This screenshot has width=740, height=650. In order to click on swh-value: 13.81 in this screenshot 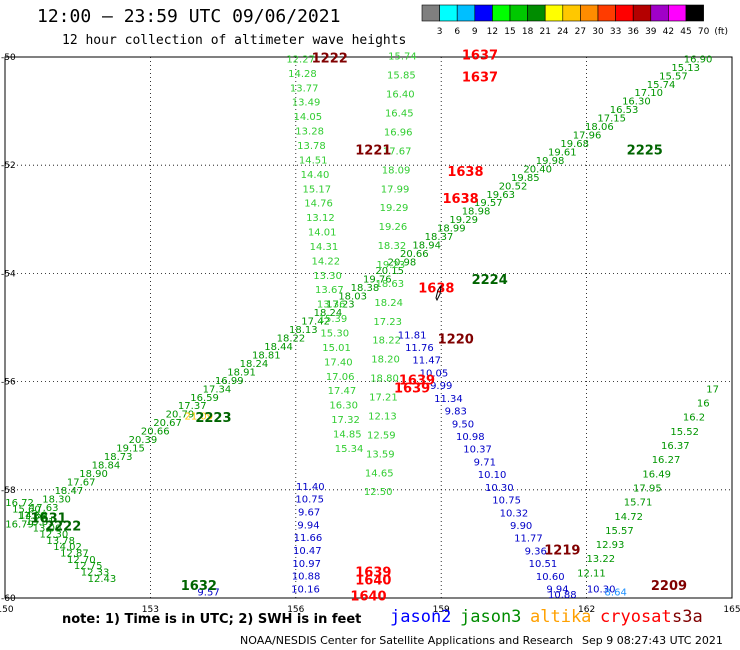, I will do `click(40, 522)`.